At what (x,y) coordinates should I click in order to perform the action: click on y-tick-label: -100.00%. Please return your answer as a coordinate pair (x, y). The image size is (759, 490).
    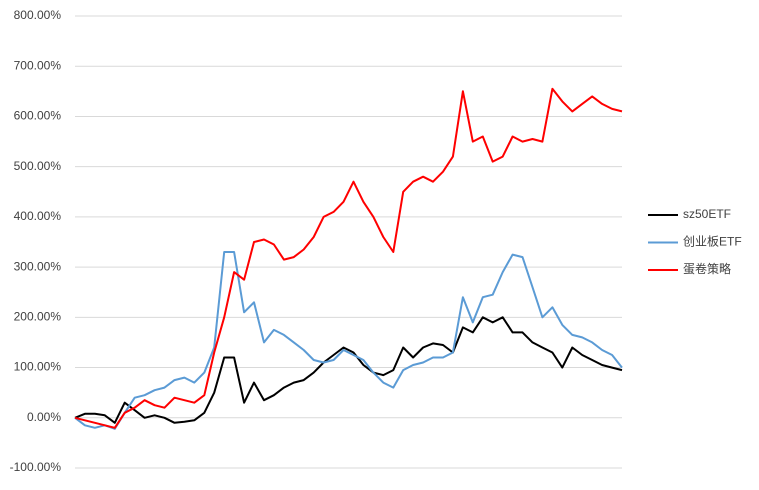
    Looking at the image, I should click on (36, 467).